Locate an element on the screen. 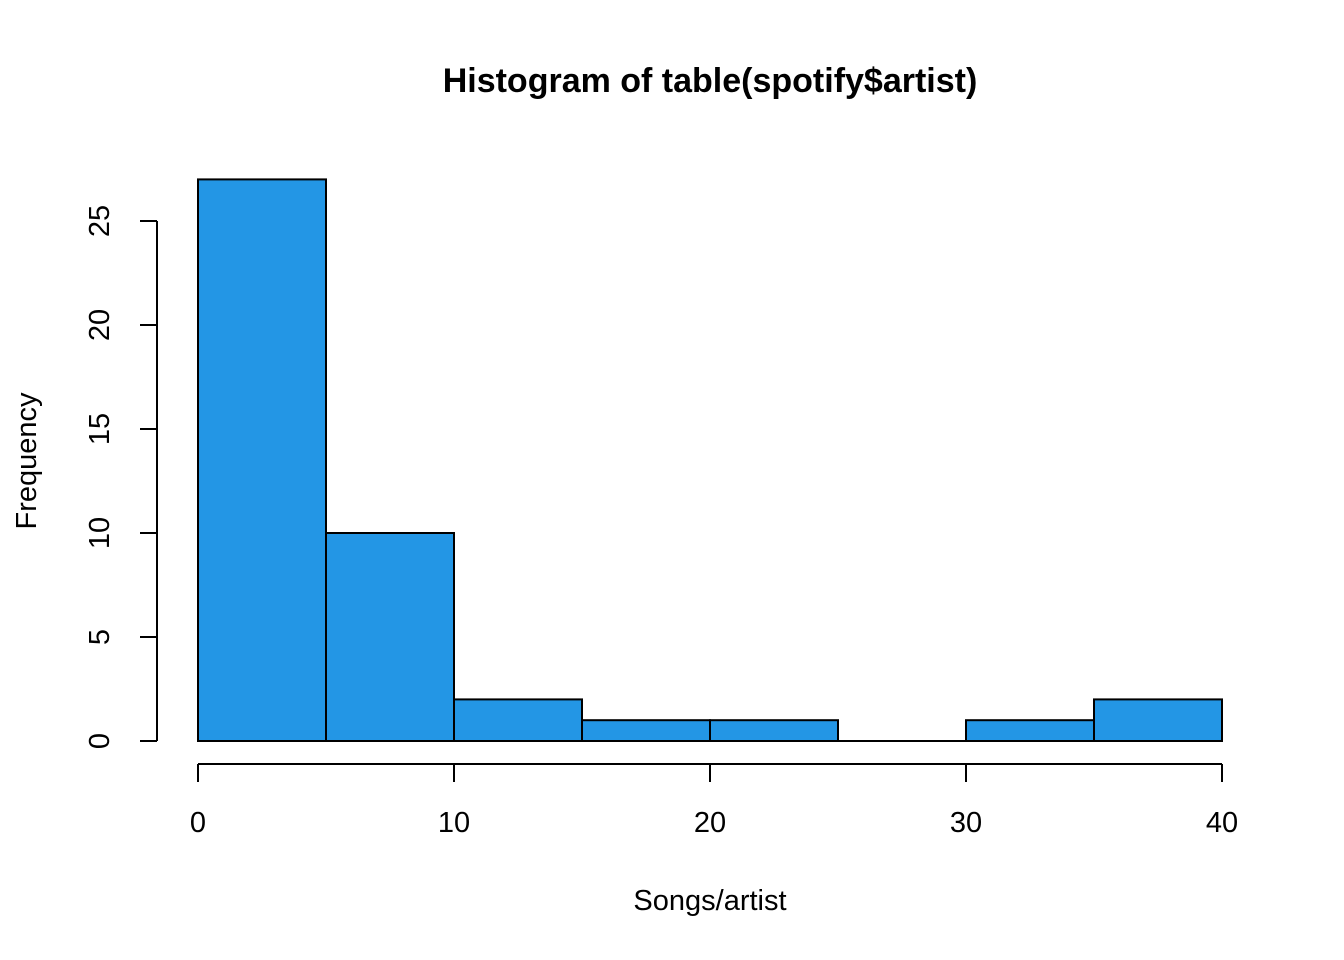 Image resolution: width=1344 pixels, height=960 pixels. x-axis: 0 10 20 30 40 is located at coordinates (714, 801).